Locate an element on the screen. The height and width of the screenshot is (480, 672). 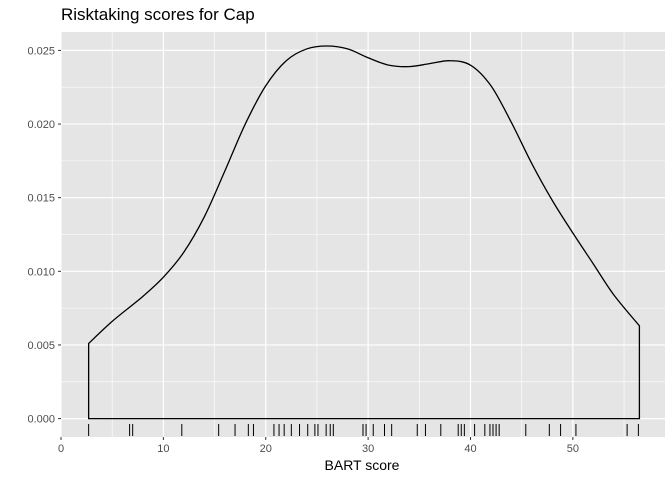
y-tick-label: 0.020 is located at coordinates (41, 125).